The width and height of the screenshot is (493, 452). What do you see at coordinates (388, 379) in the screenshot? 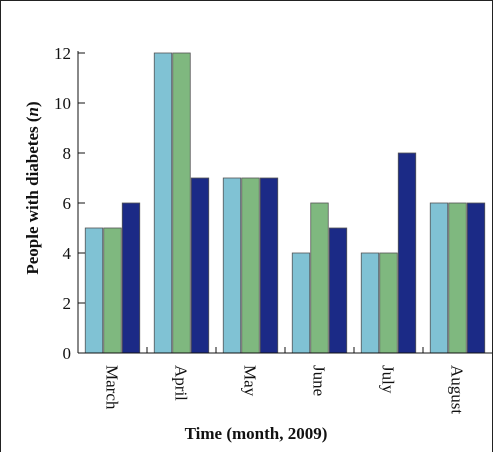
I see `x-tick-label-july: July` at bounding box center [388, 379].